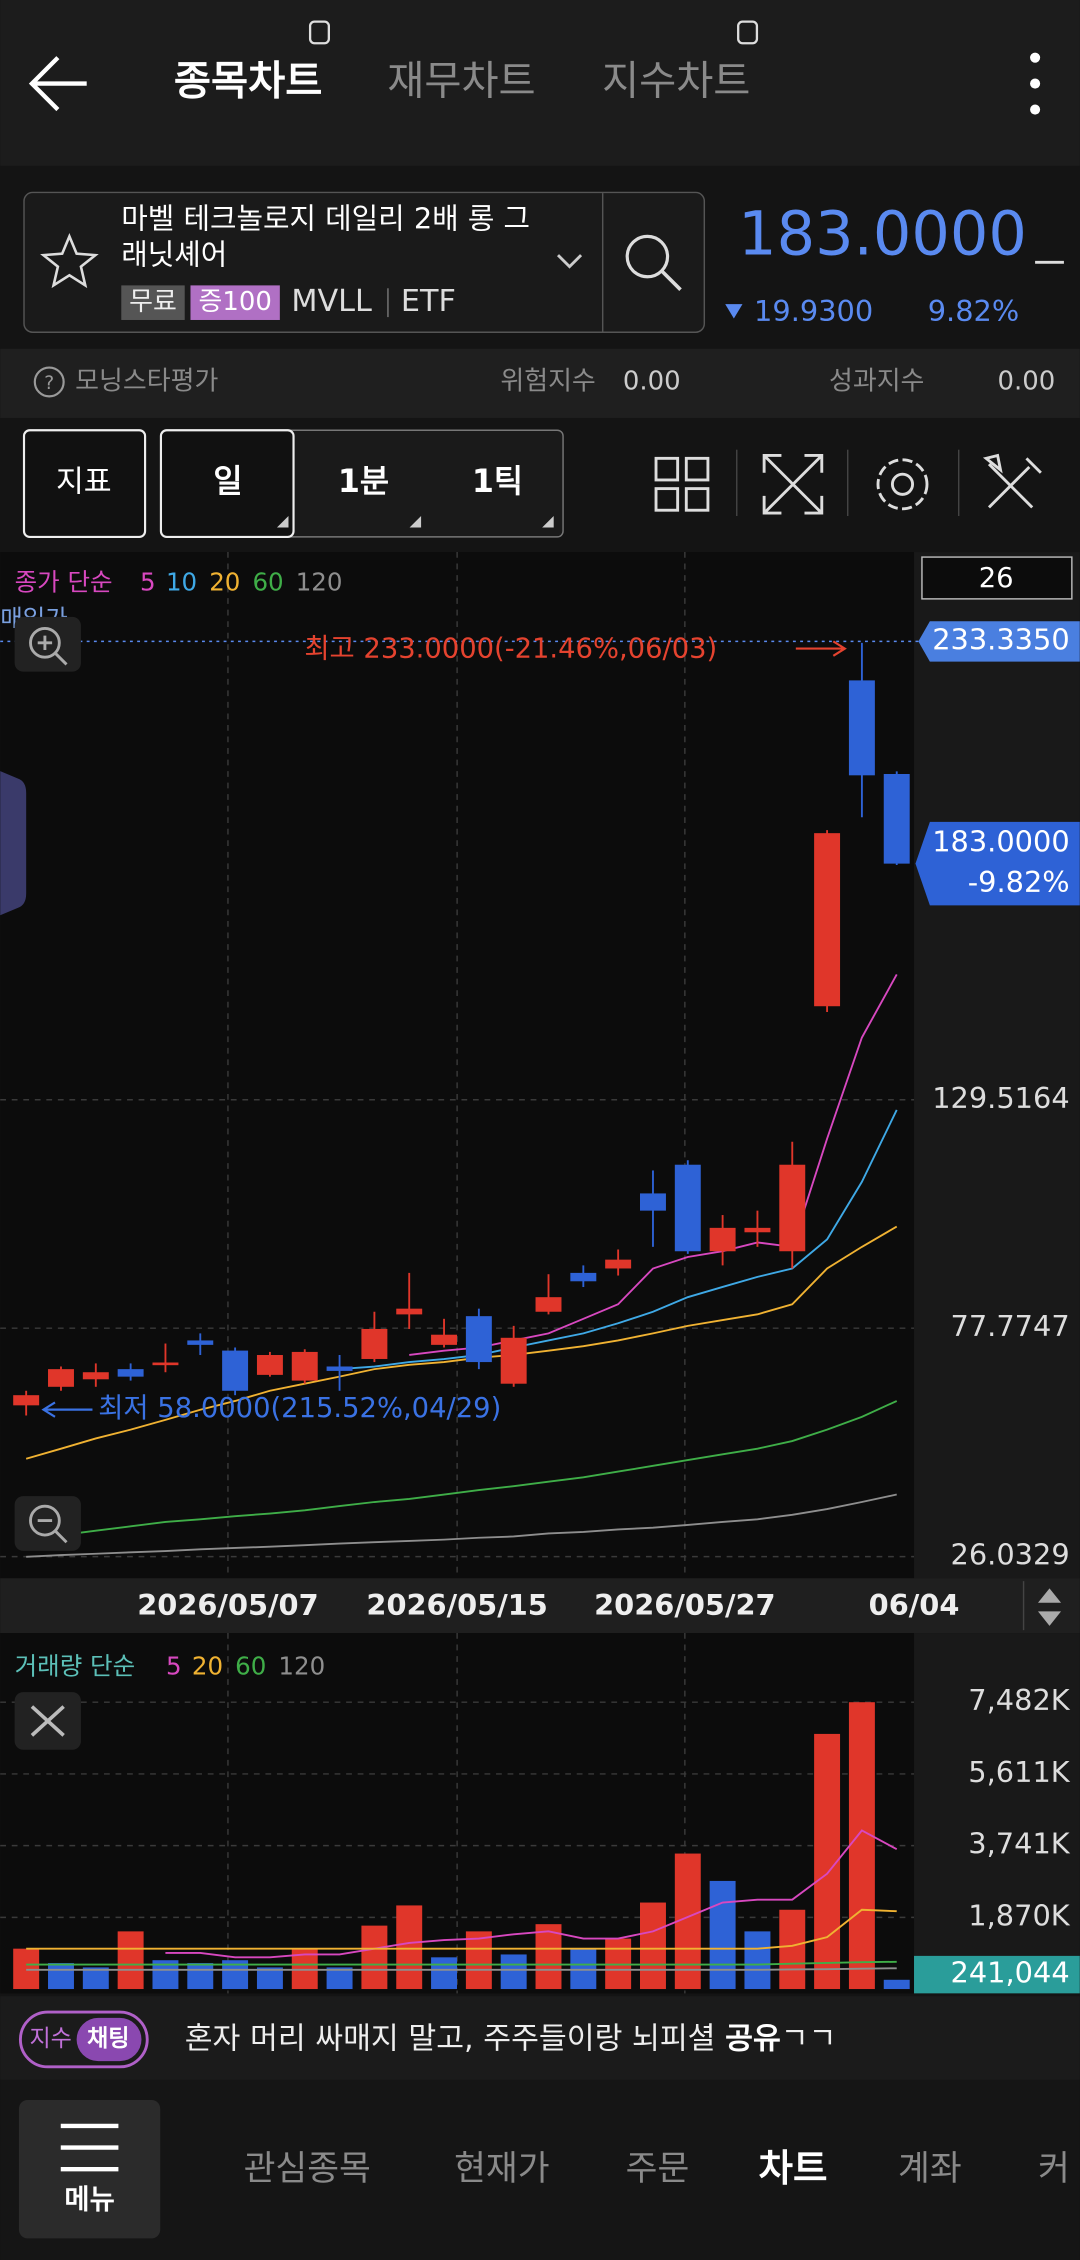 The width and height of the screenshot is (1080, 2260). What do you see at coordinates (1000, 1098) in the screenshot?
I see `y-tick-label: 129.5164` at bounding box center [1000, 1098].